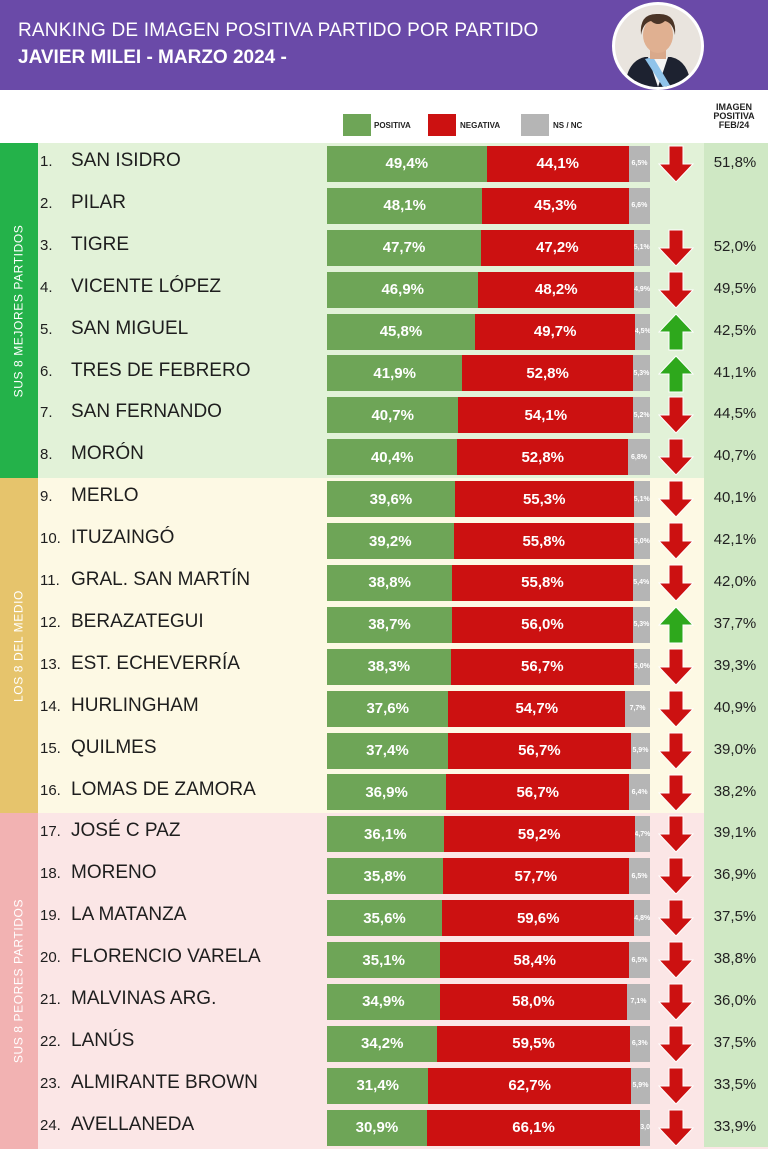  I want to click on bar-nsnc: 4,5%, so click(642, 331).